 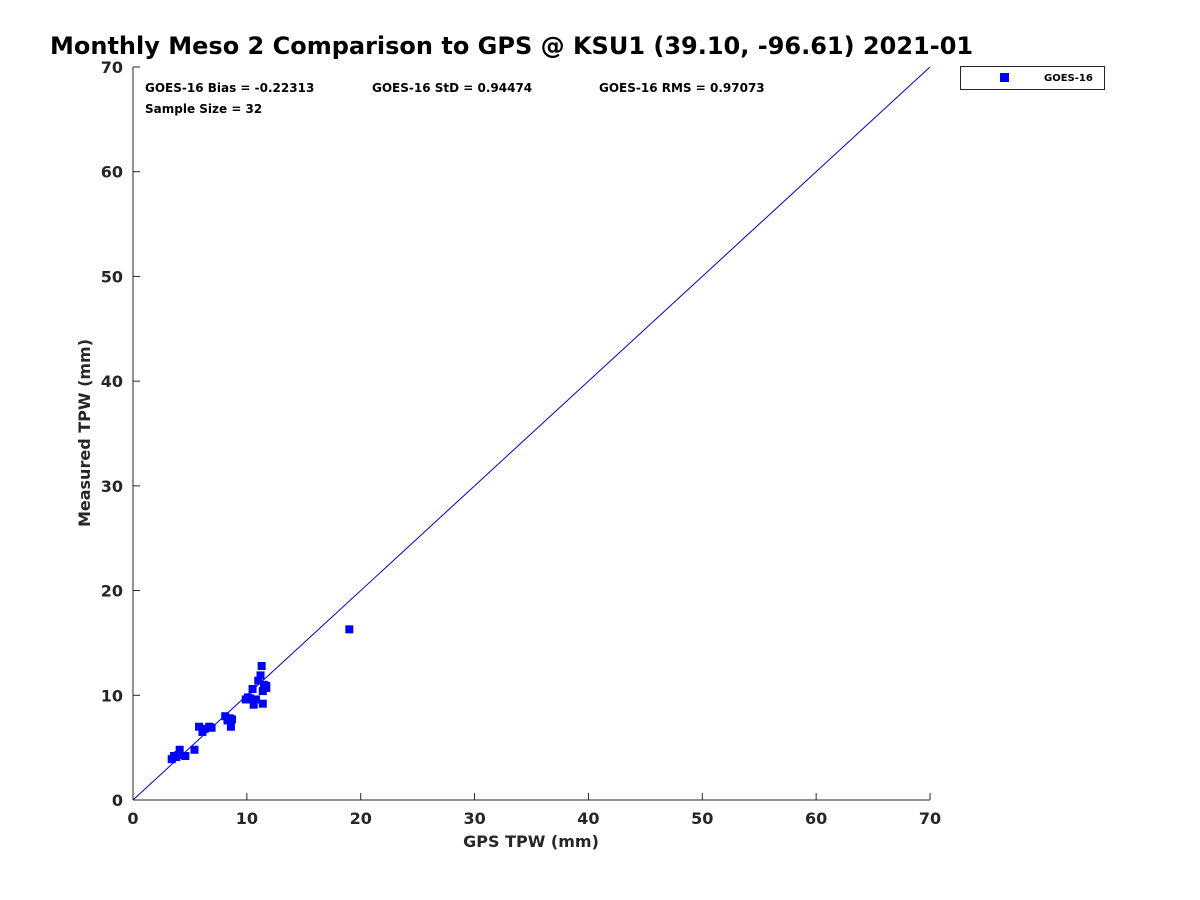 I want to click on y-axis-label: Measured TPW (mm), so click(x=84, y=433).